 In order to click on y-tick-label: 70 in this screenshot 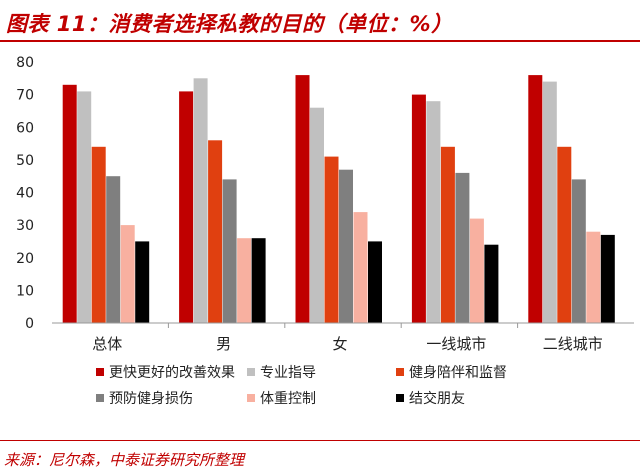, I will do `click(25, 96)`.